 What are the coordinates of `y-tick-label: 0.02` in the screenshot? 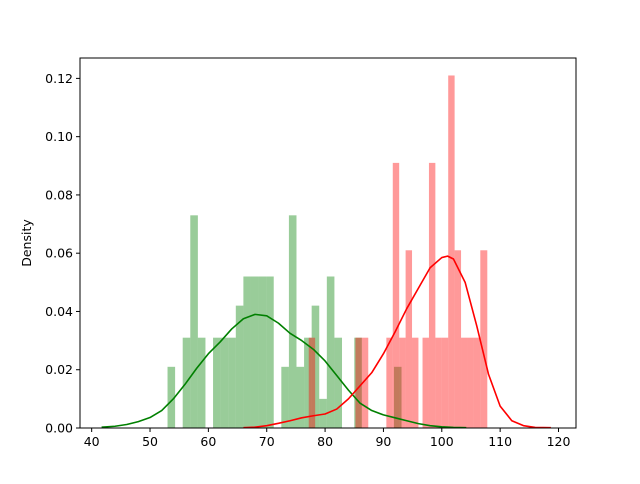 It's located at (59, 369).